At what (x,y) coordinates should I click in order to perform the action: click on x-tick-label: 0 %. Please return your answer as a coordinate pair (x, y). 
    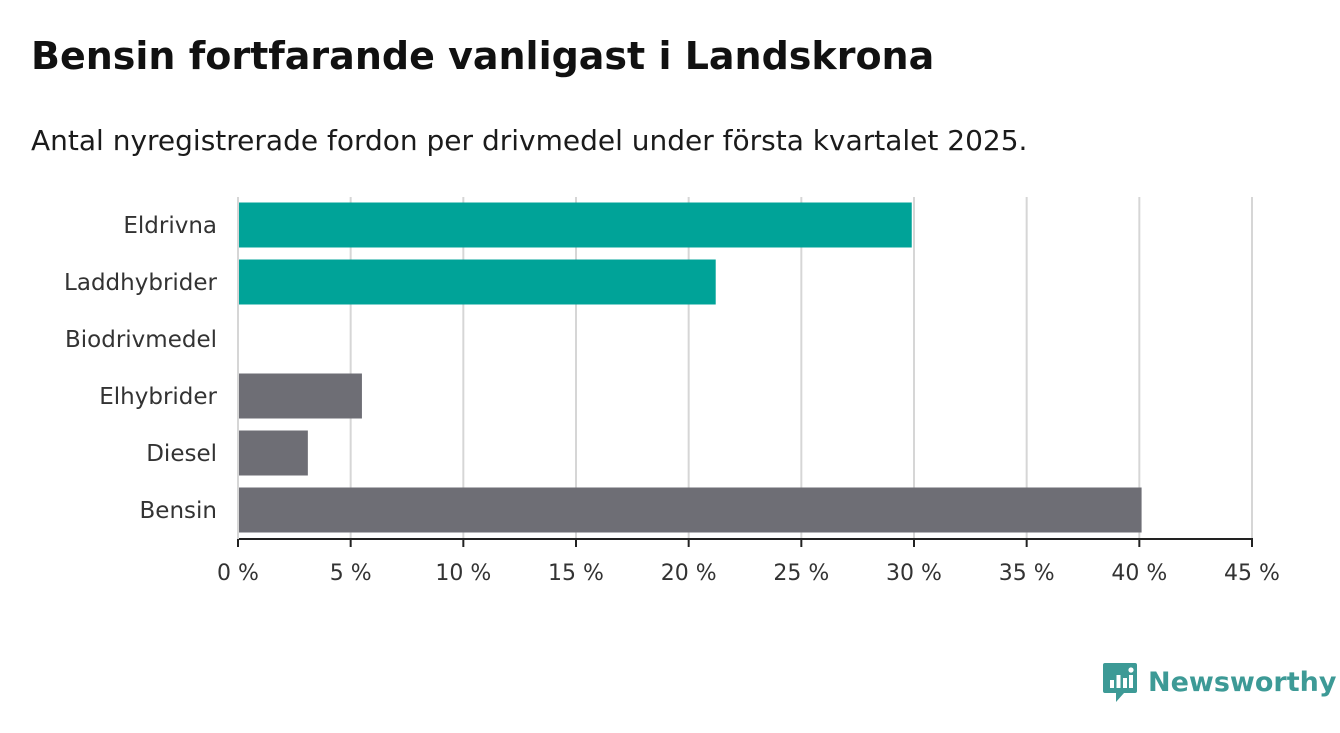
    Looking at the image, I should click on (238, 573).